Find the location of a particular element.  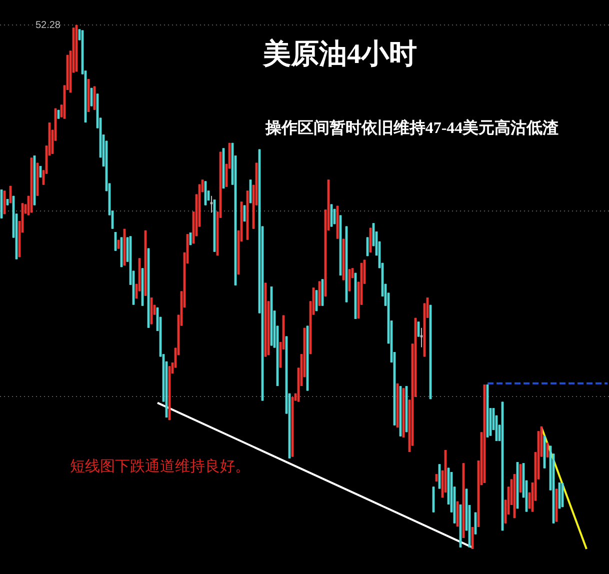

annotation: 52.28 is located at coordinates (48, 25).